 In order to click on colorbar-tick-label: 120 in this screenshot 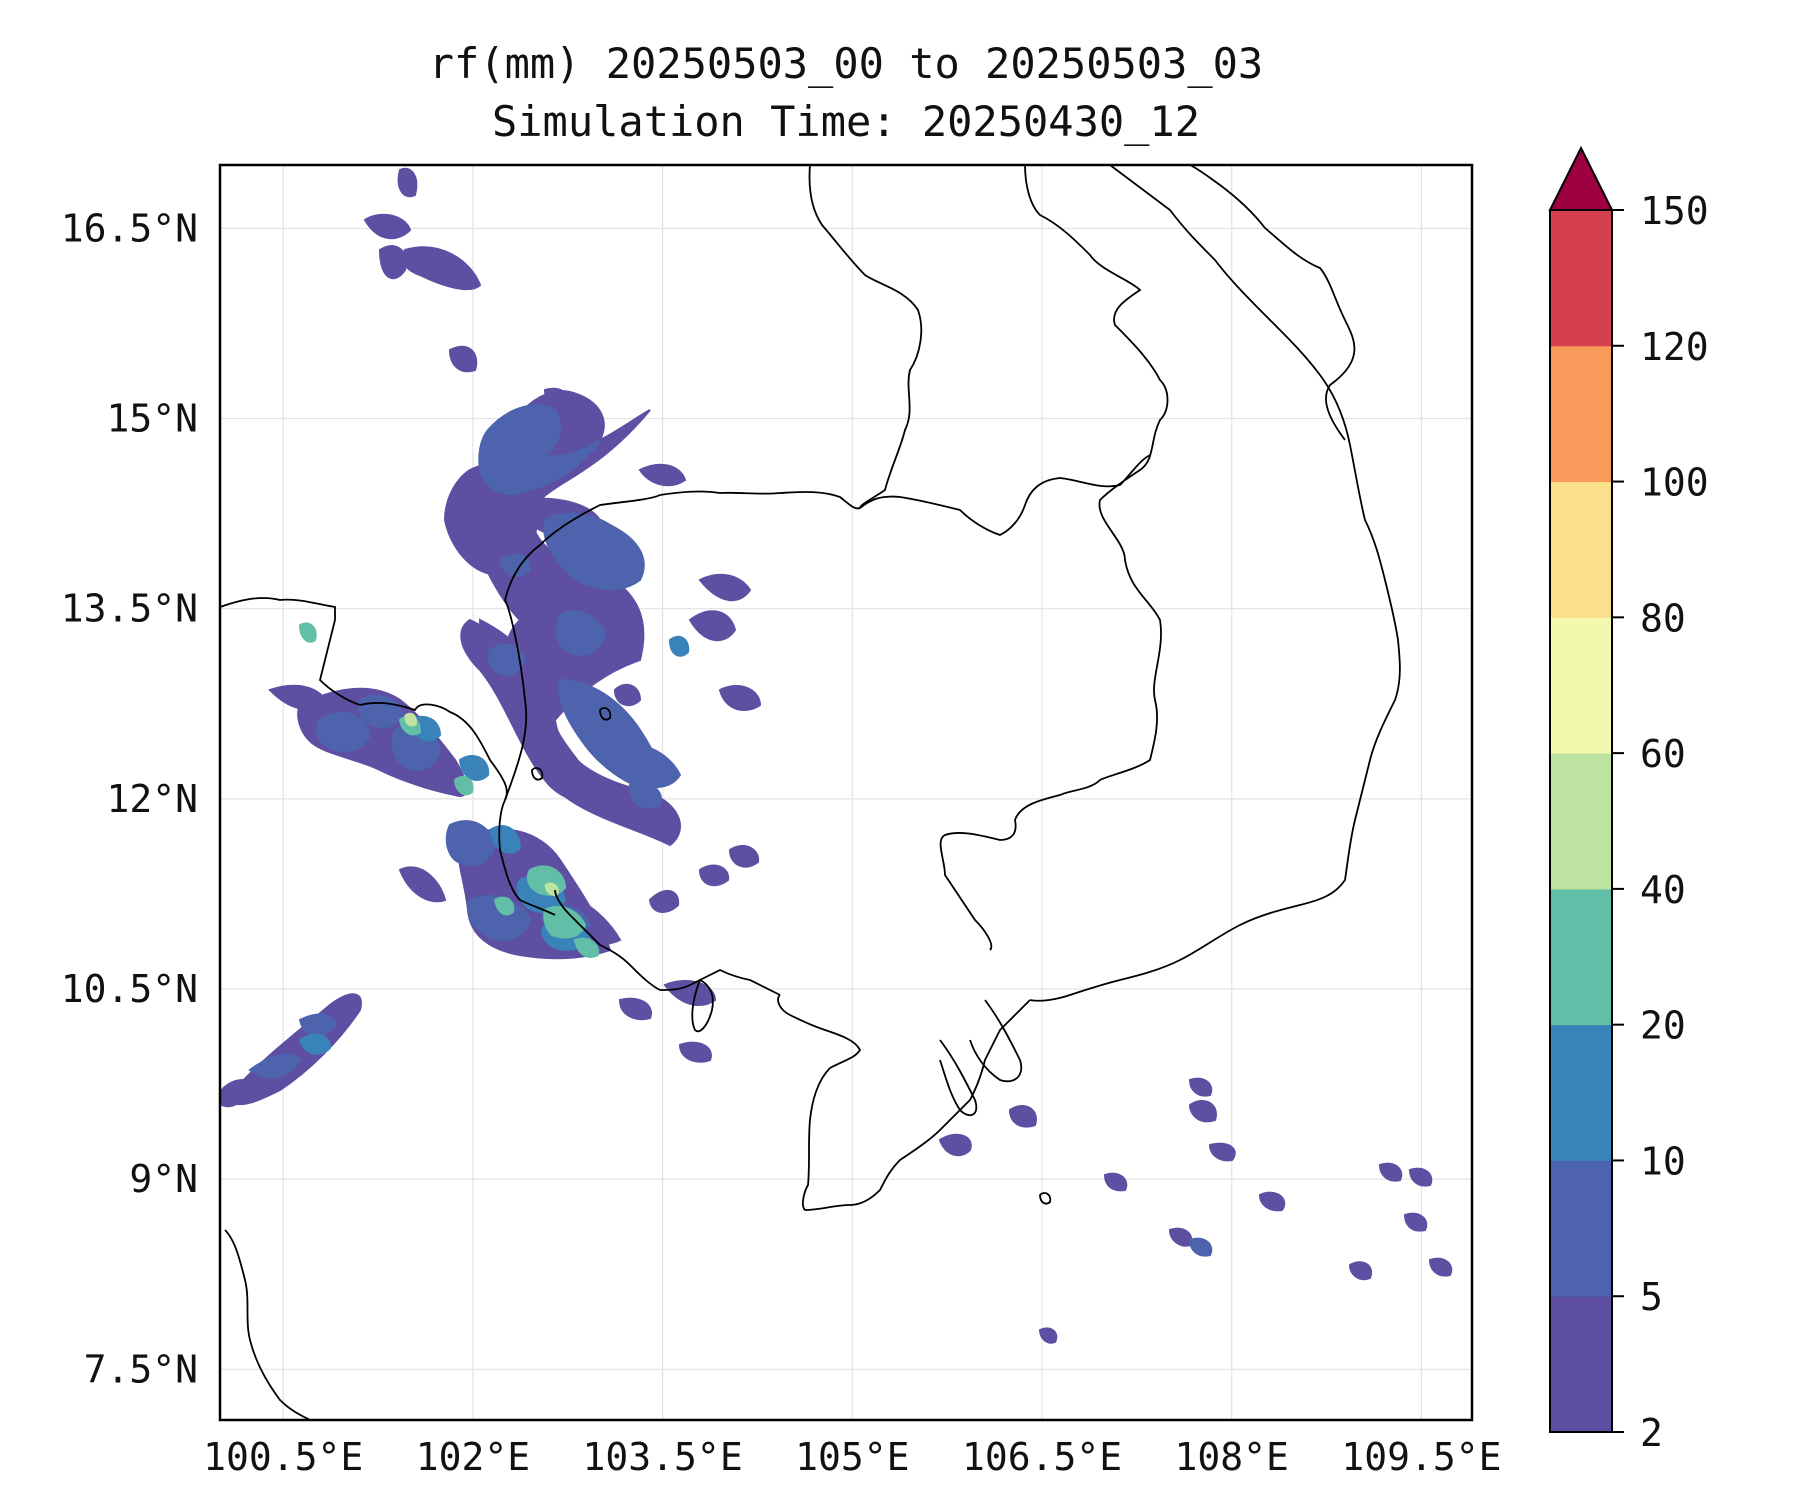, I will do `click(1674, 347)`.